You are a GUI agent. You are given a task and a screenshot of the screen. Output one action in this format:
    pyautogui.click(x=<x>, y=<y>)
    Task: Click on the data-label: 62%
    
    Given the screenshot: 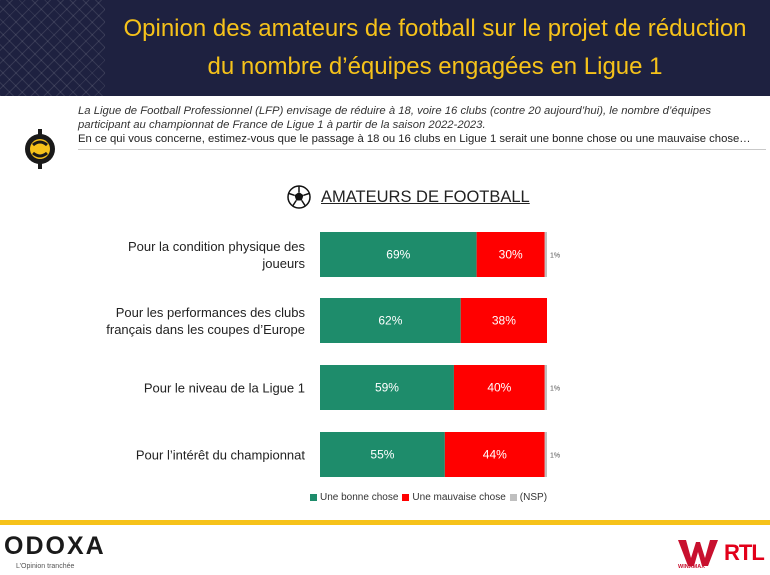 What is the action you would take?
    pyautogui.click(x=390, y=321)
    